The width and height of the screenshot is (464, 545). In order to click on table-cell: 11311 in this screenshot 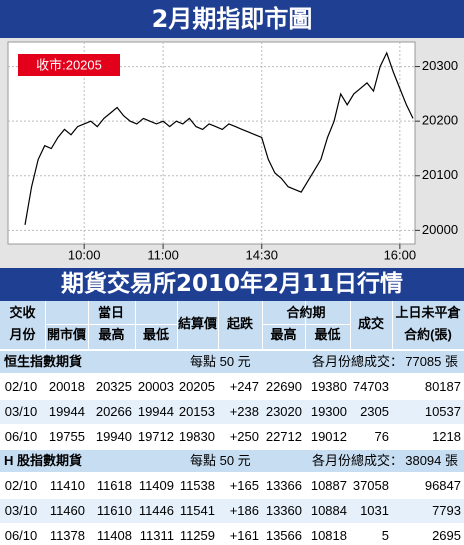, I will do `click(156, 535)`.